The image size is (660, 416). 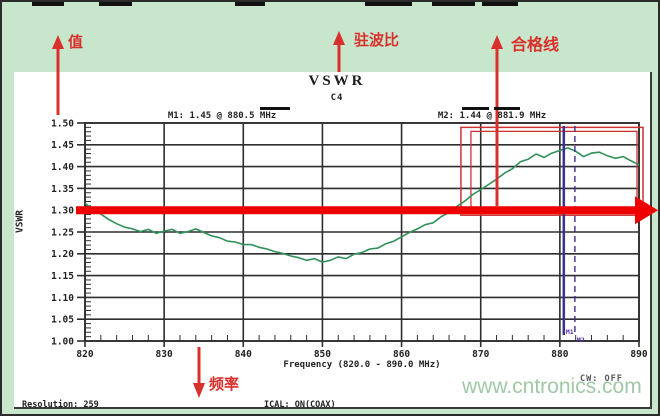 What do you see at coordinates (164, 354) in the screenshot?
I see `x-tick-label: 830` at bounding box center [164, 354].